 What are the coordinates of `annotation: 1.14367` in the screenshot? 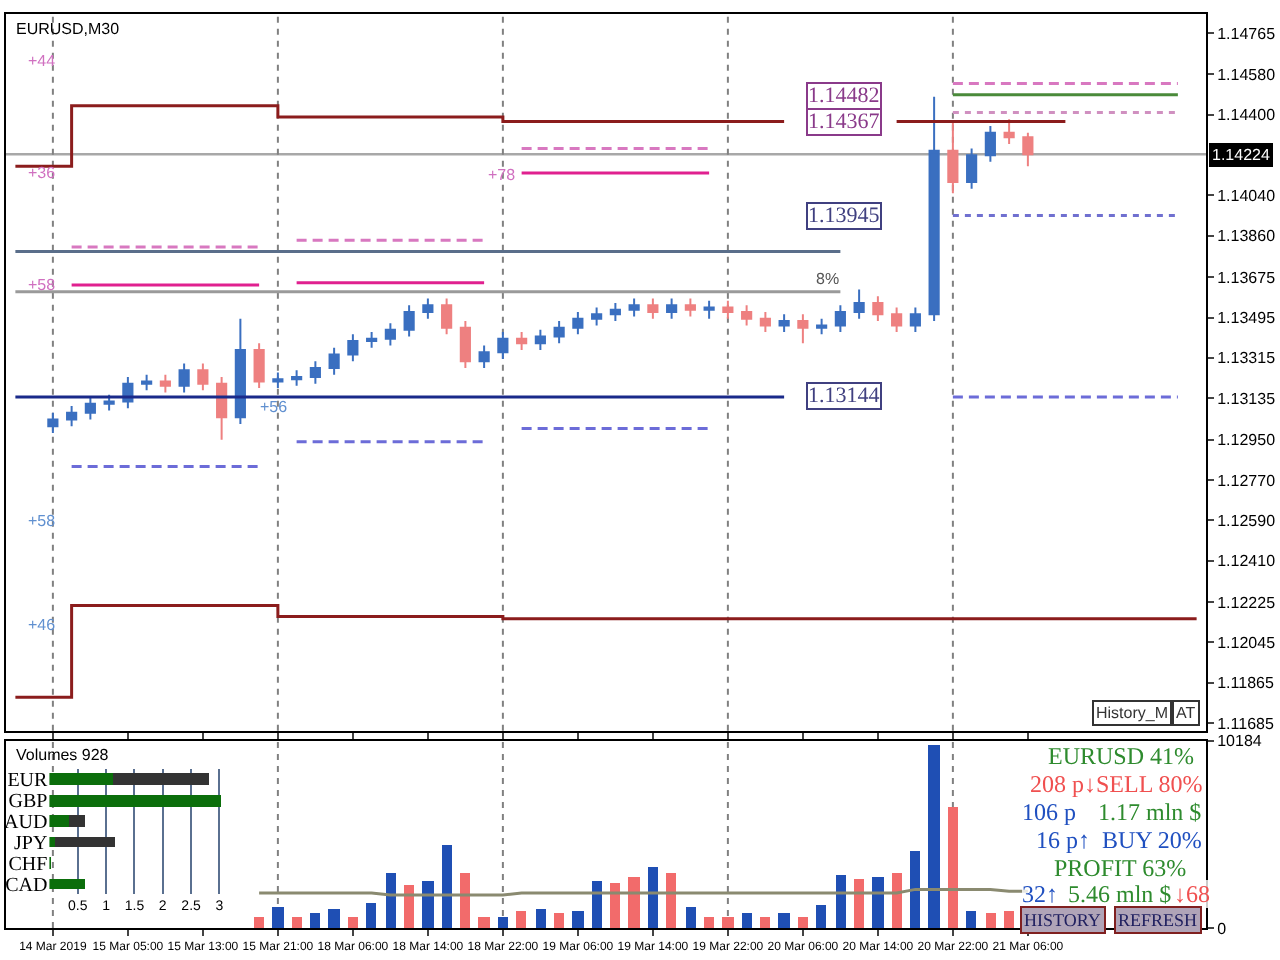 It's located at (844, 122).